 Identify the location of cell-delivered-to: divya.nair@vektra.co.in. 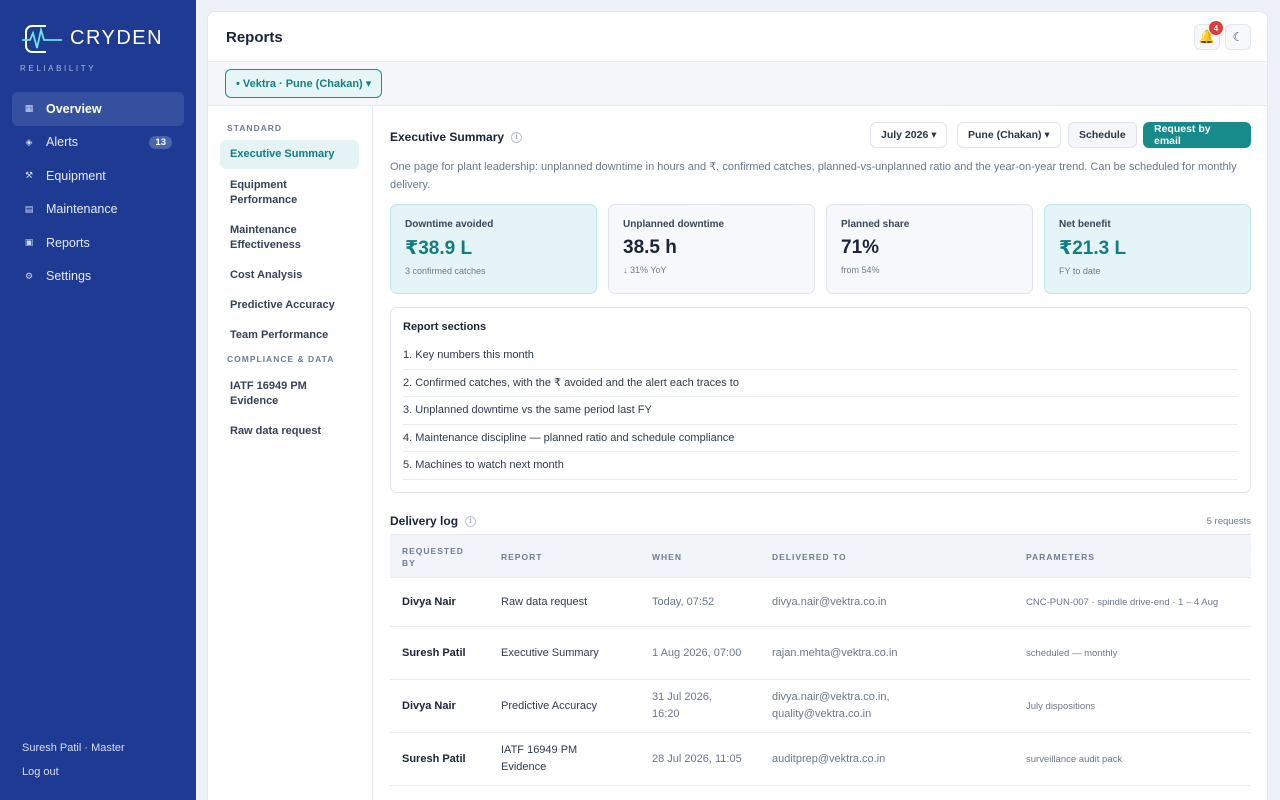
(829, 601).